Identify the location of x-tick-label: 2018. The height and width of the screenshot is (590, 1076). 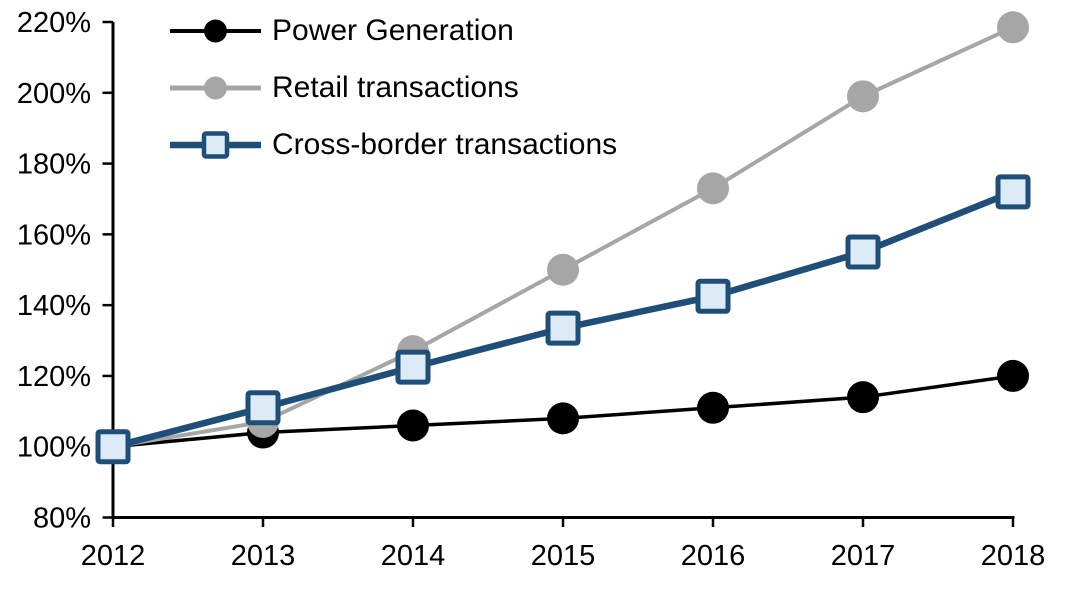
(1013, 556).